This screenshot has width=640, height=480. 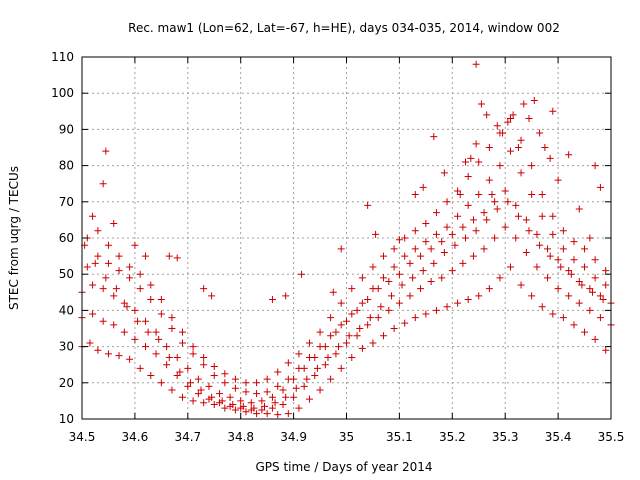 I want to click on y-tick-label: 60, so click(x=66, y=238).